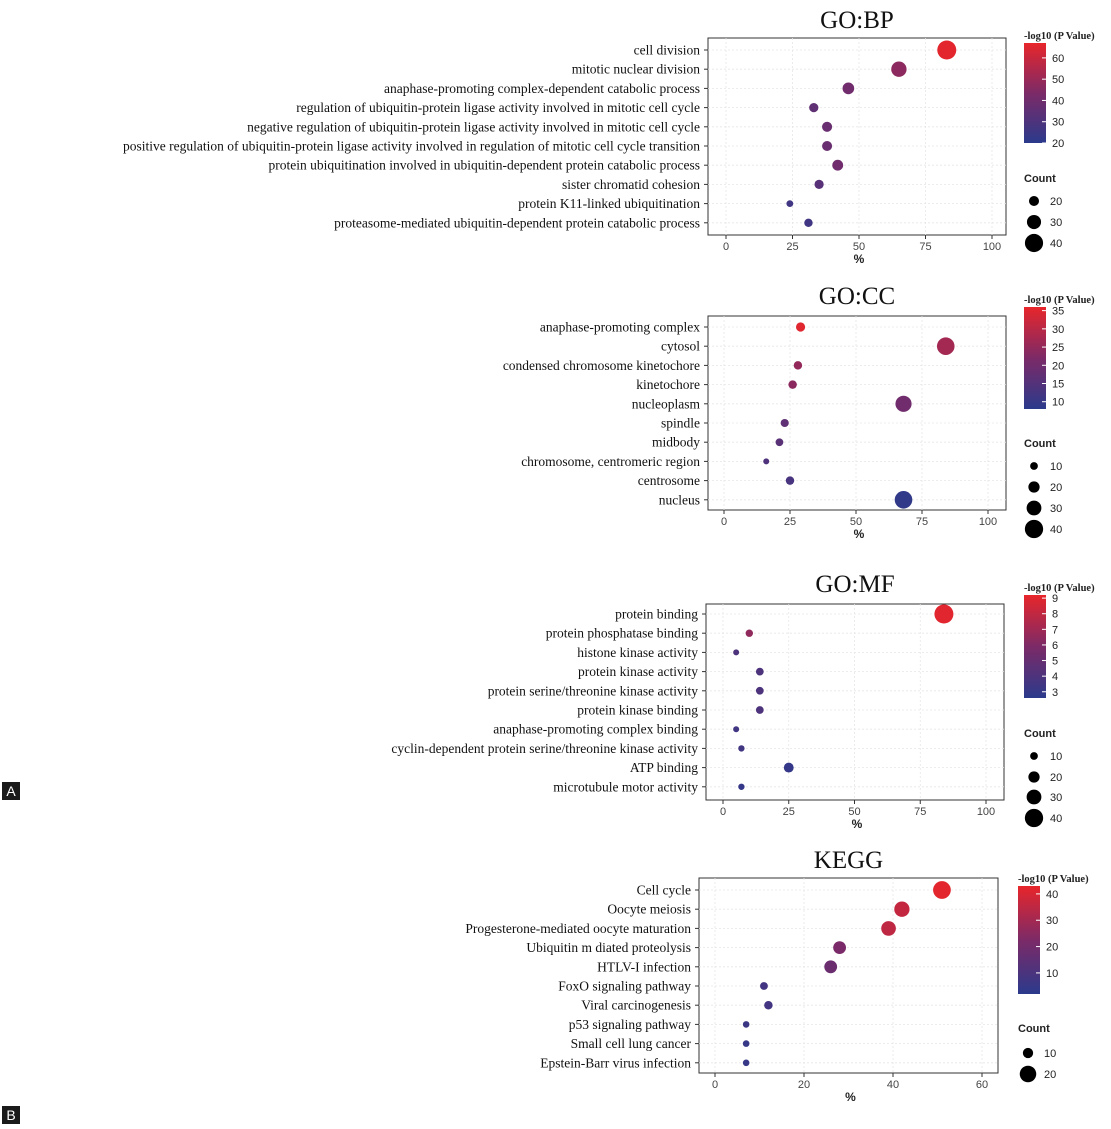  I want to click on color-legend-tick-label: 7, so click(1055, 630).